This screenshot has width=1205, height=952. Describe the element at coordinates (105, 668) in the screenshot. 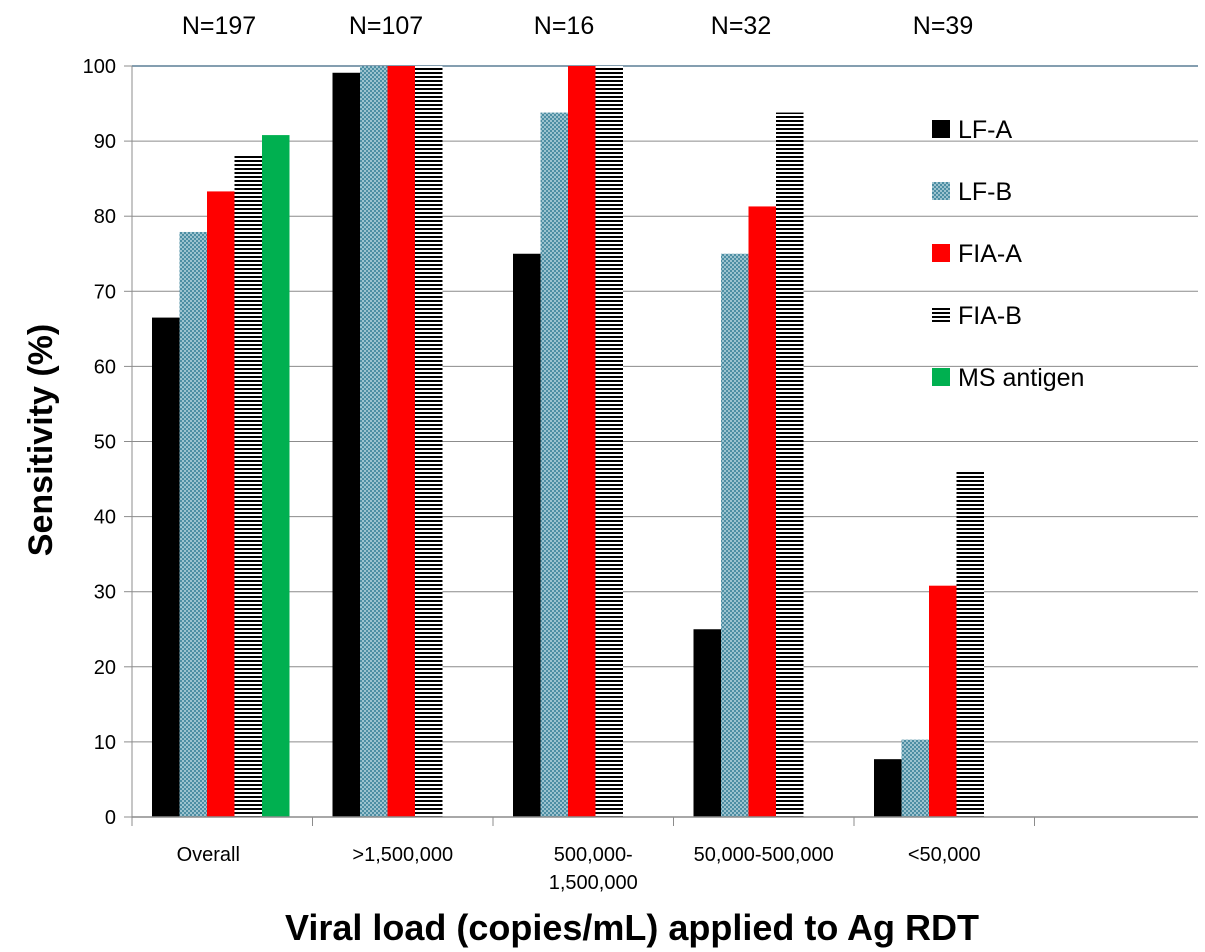

I see `y-tick-label: 20` at that location.